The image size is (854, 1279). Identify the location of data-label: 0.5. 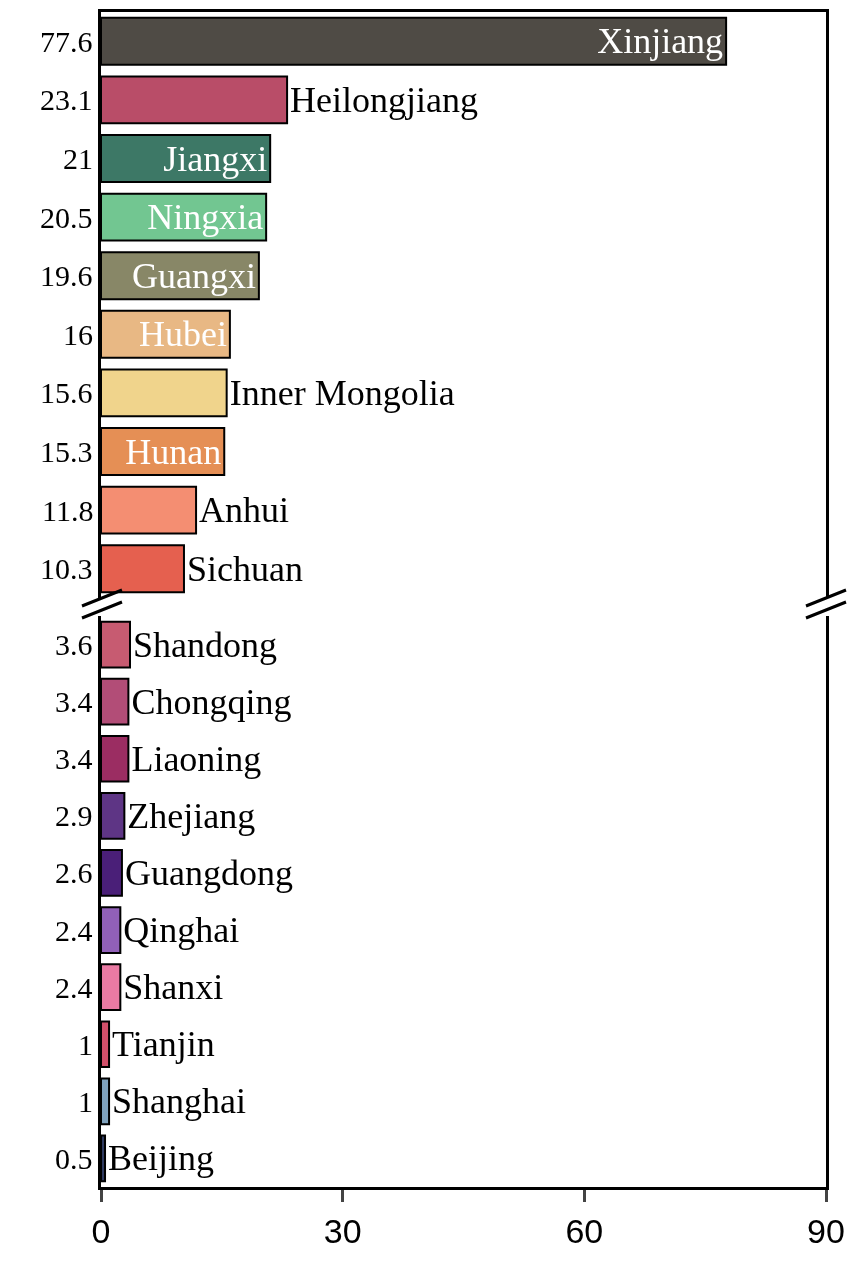
(74, 1158).